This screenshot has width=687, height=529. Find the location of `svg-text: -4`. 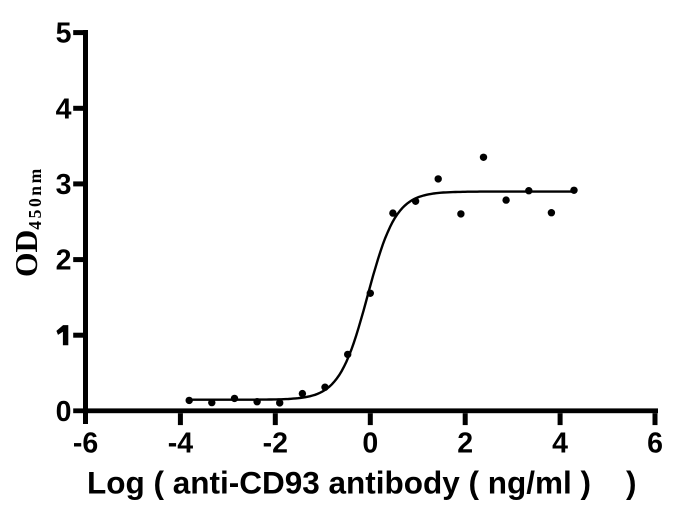

svg-text: -4 is located at coordinates (180, 444).